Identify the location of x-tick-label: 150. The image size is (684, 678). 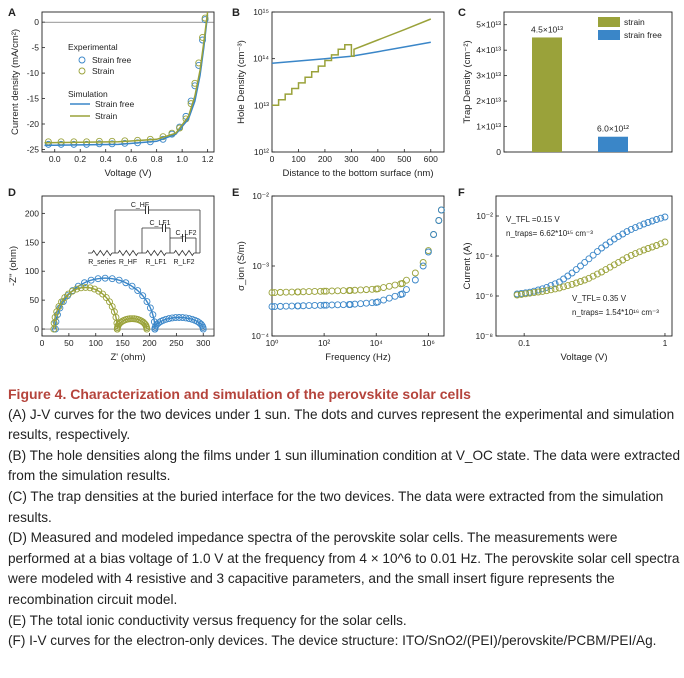
(123, 343).